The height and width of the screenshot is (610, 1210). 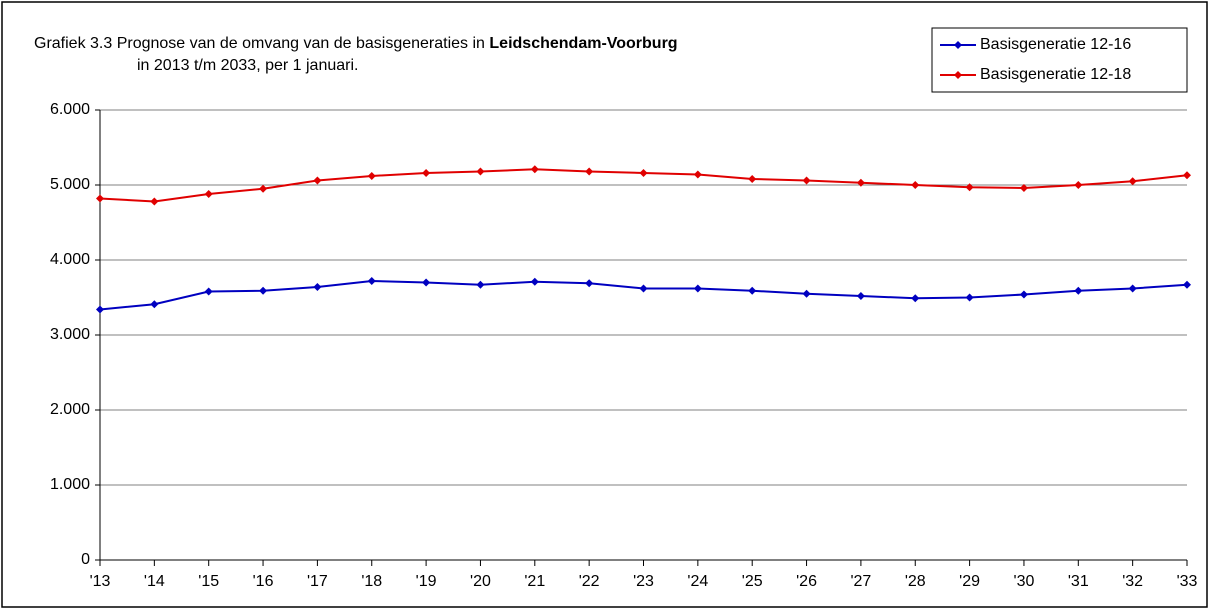 What do you see at coordinates (371, 581) in the screenshot?
I see `x-tick-label: '18` at bounding box center [371, 581].